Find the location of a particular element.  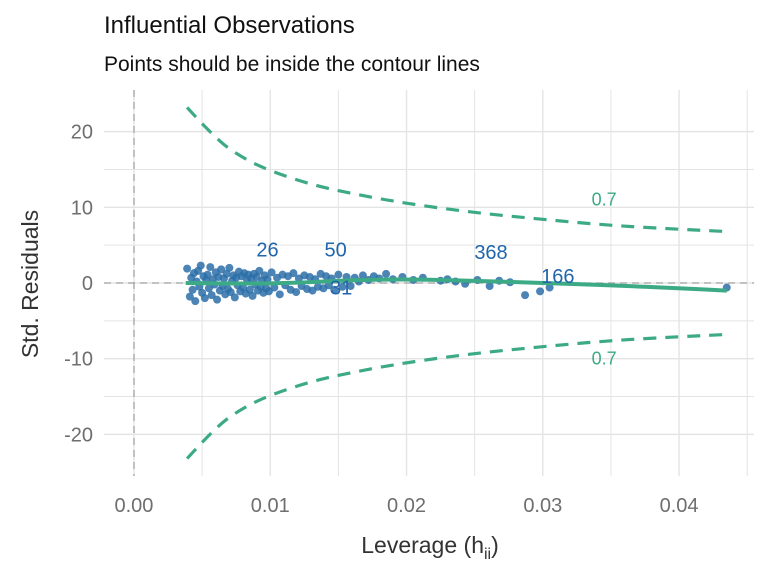

point-label: 31 is located at coordinates (341, 289).